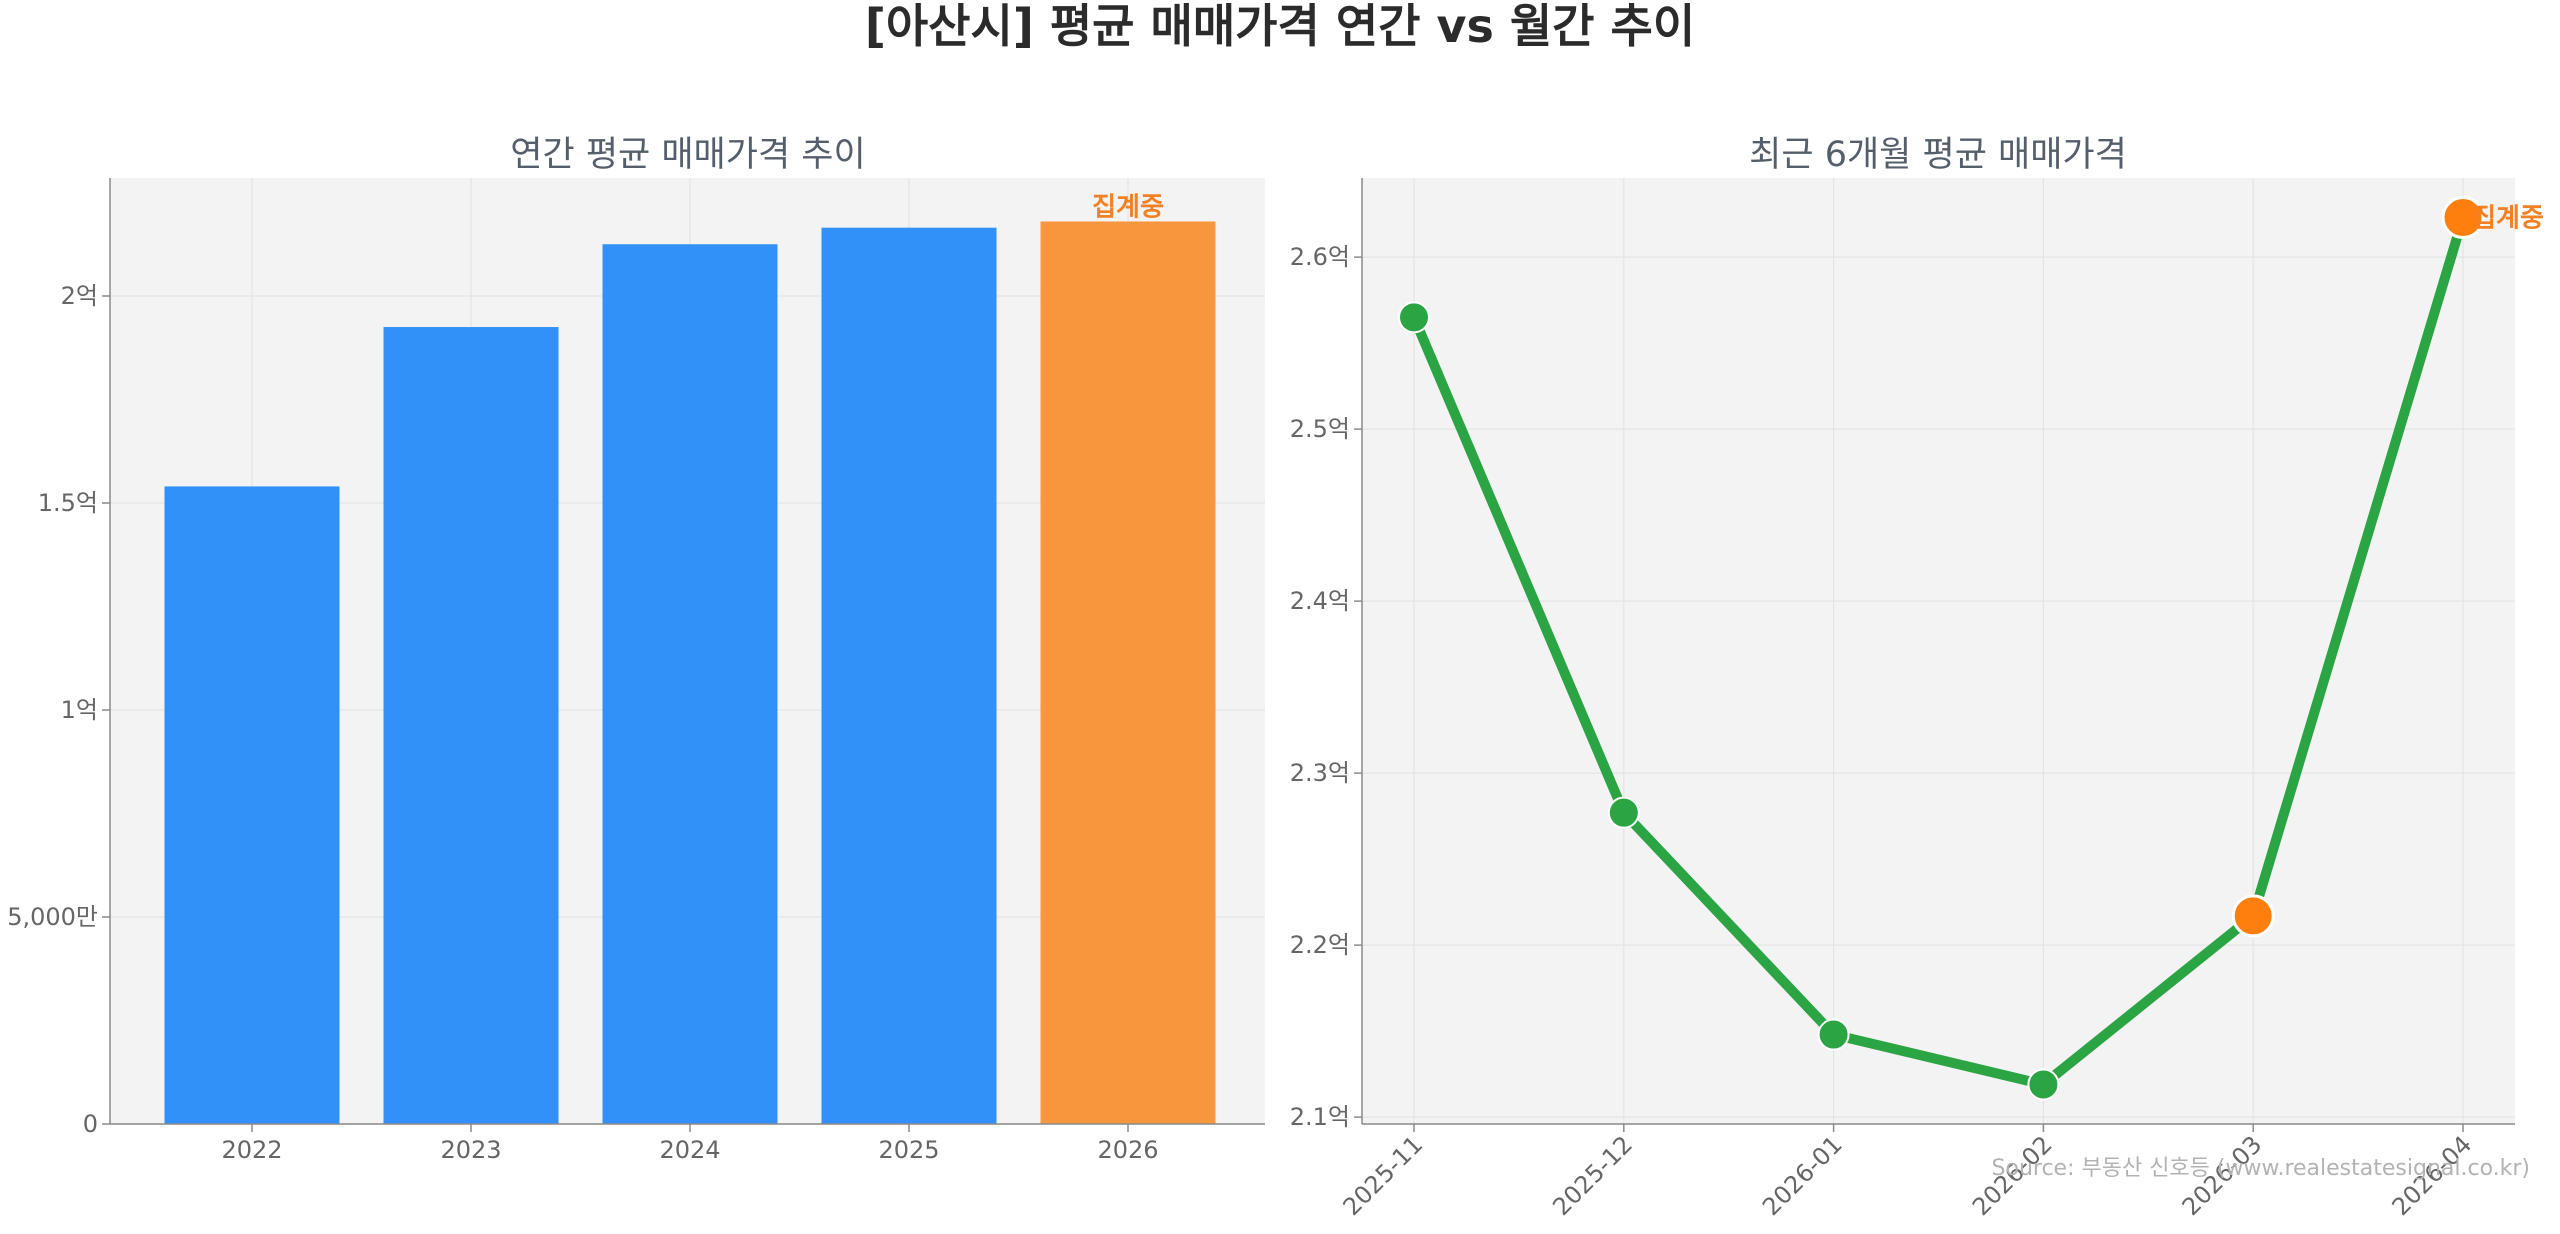 This screenshot has width=2560, height=1234. What do you see at coordinates (52, 917) in the screenshot?
I see `annual-y-tick-label-5-000: 5,000만` at bounding box center [52, 917].